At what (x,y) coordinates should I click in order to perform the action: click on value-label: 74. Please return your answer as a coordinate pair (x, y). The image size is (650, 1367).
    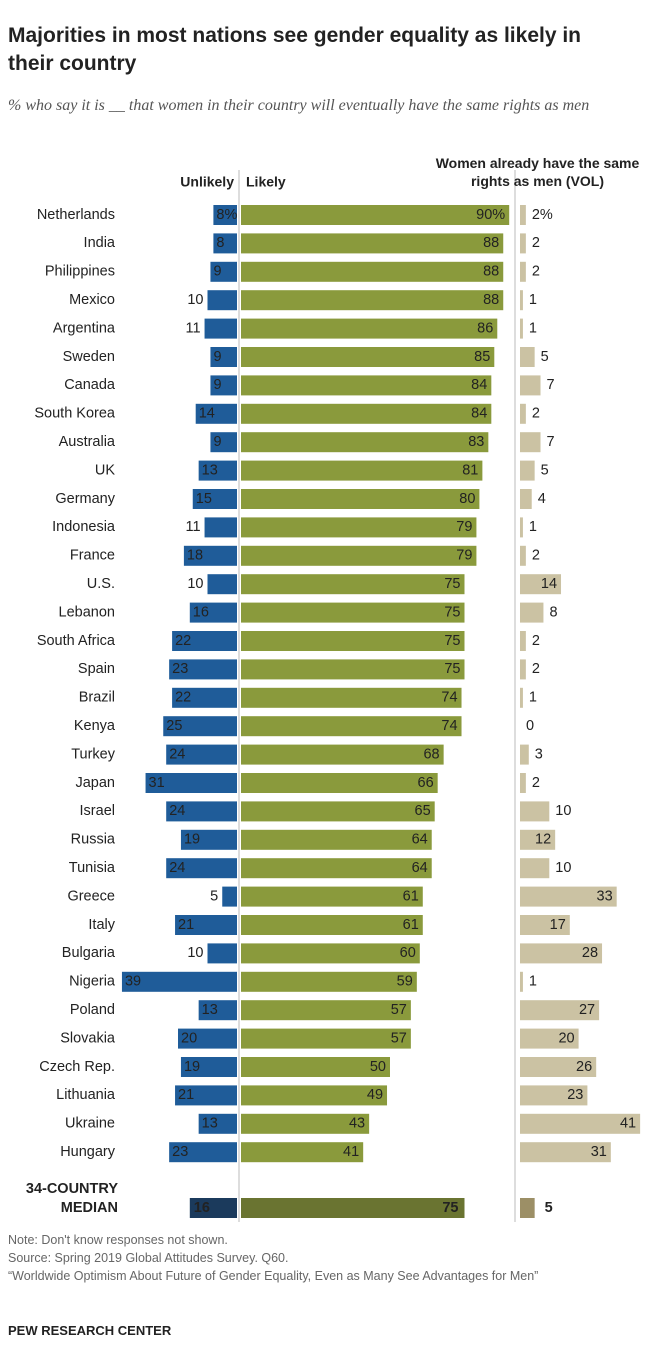
    Looking at the image, I should click on (449, 698).